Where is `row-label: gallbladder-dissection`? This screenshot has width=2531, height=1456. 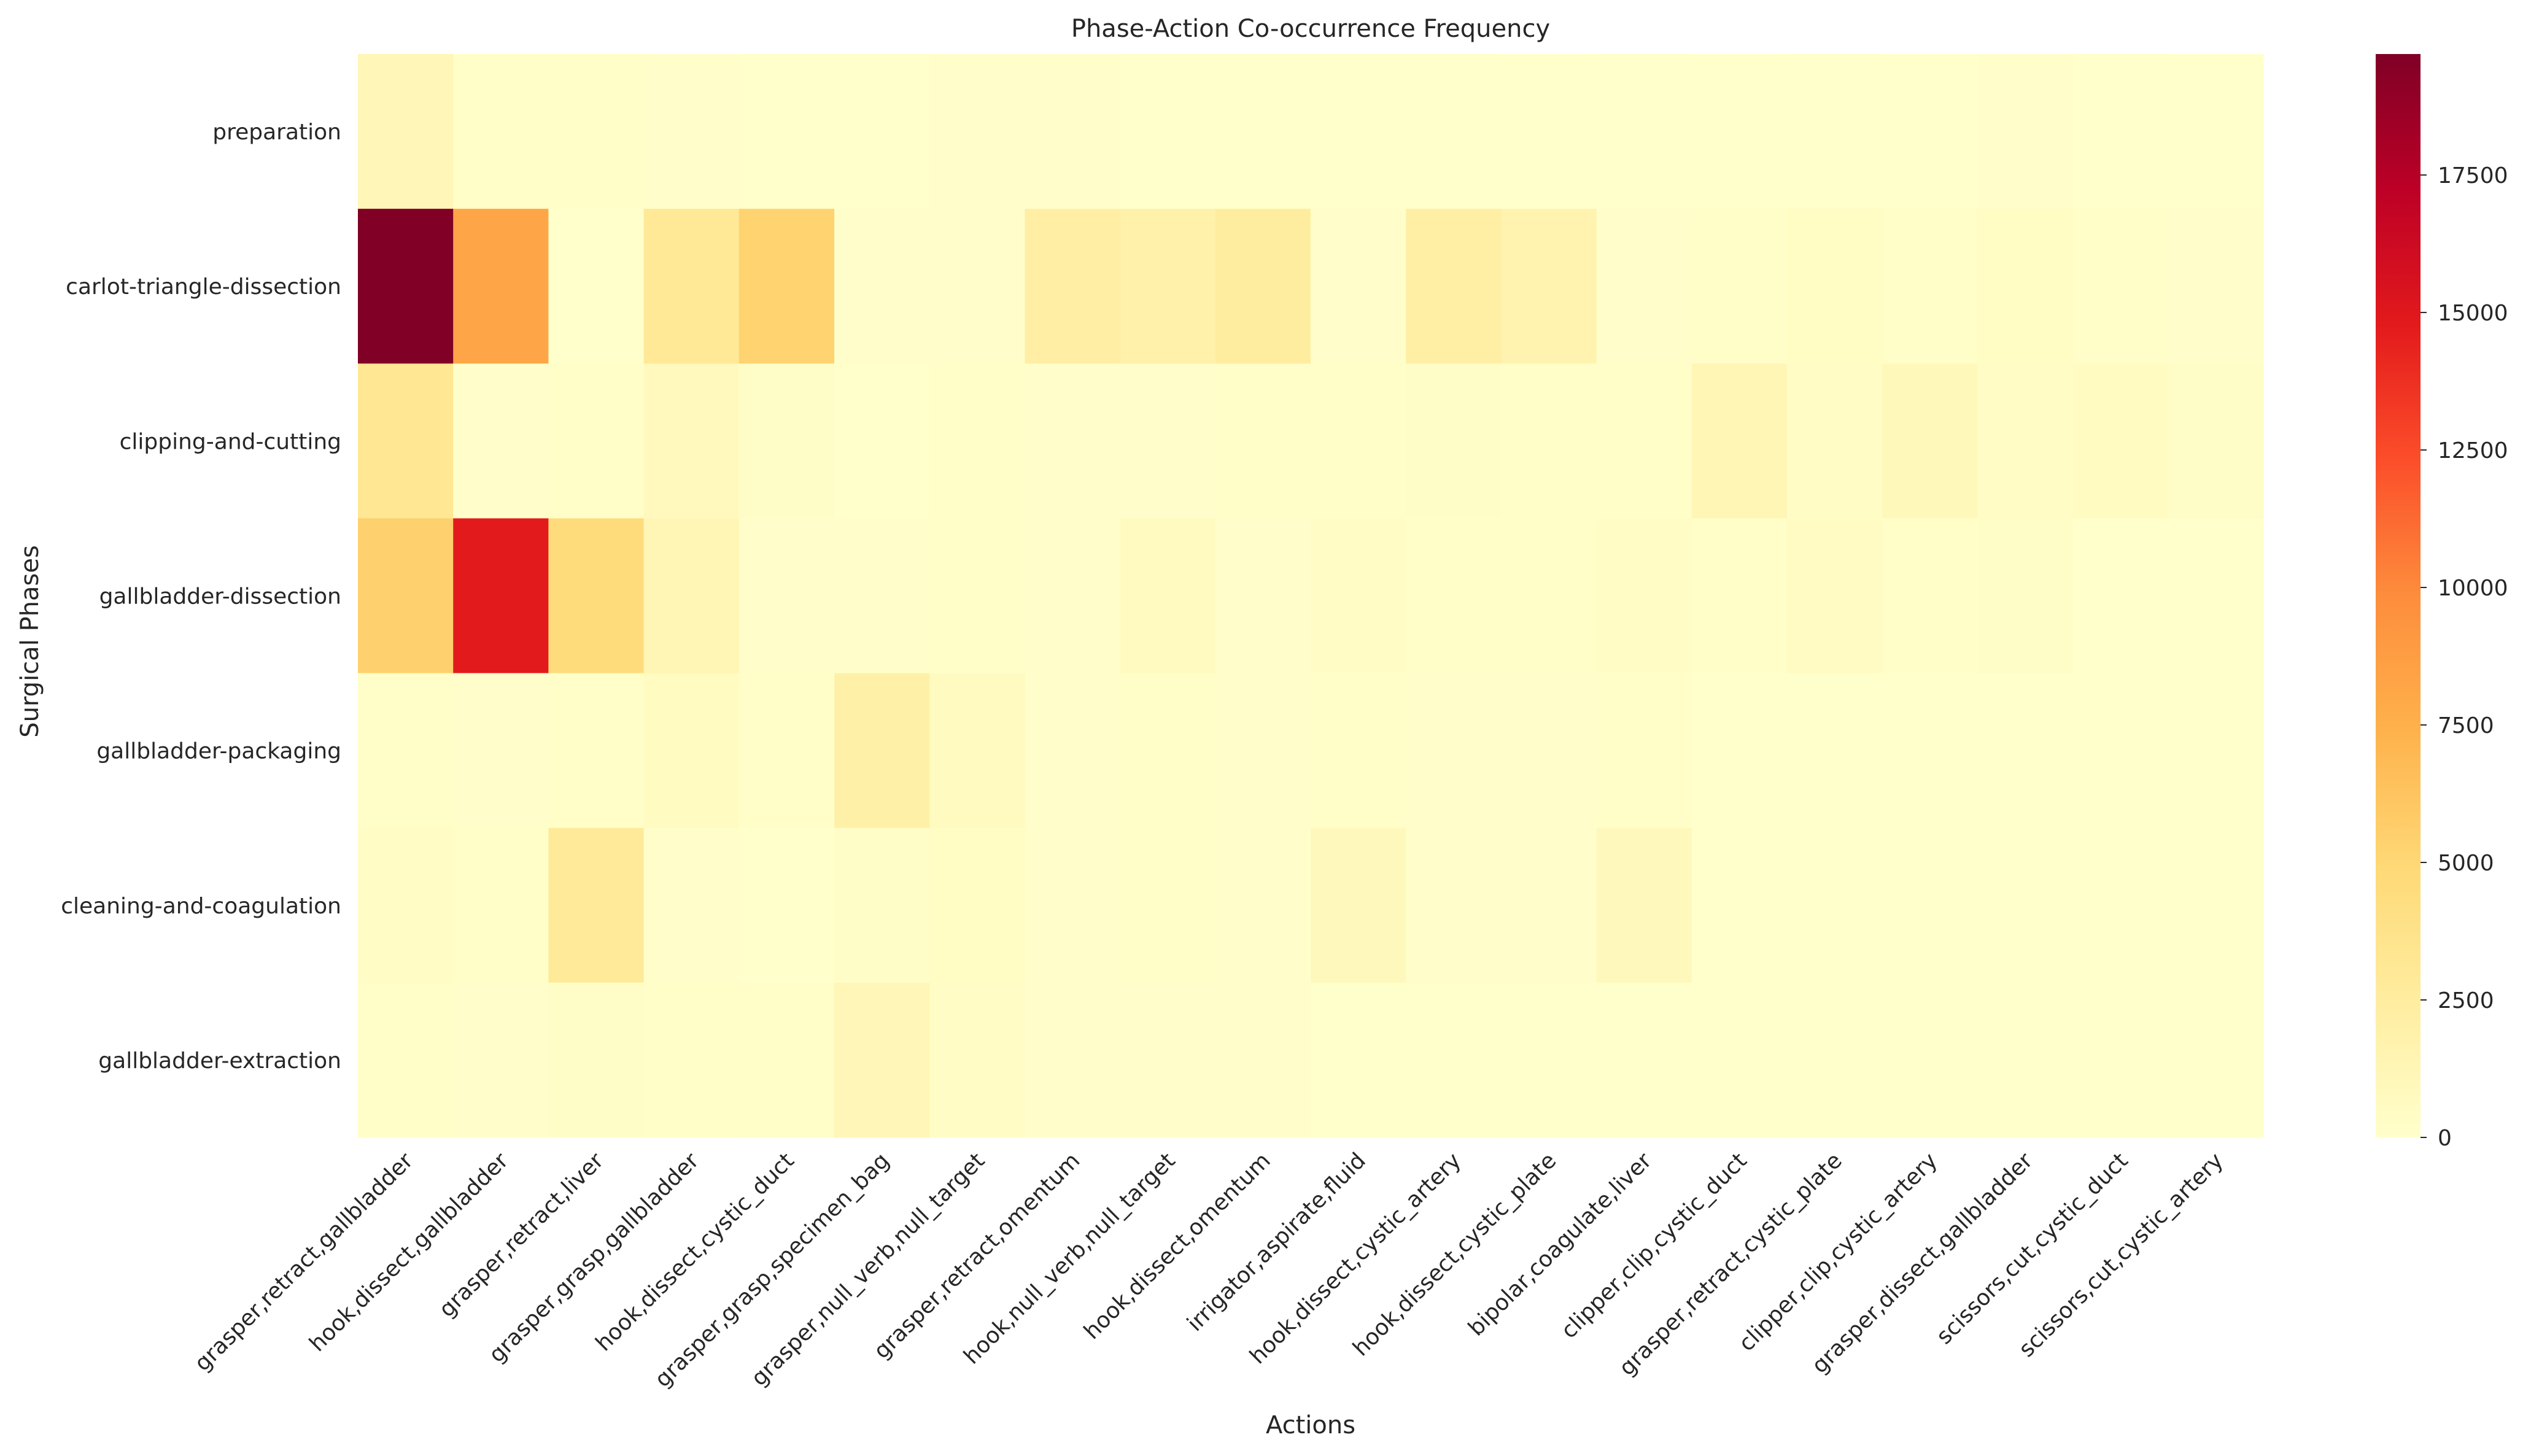 row-label: gallbladder-dissection is located at coordinates (220, 597).